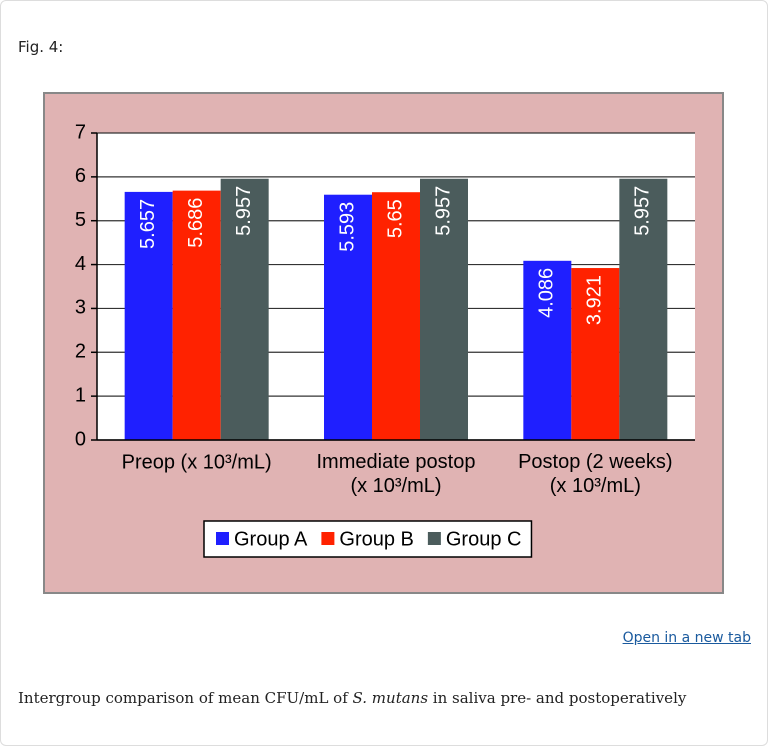  Describe the element at coordinates (197, 462) in the screenshot. I see `x-tick-label: Preop (x 10³/mL)` at that location.